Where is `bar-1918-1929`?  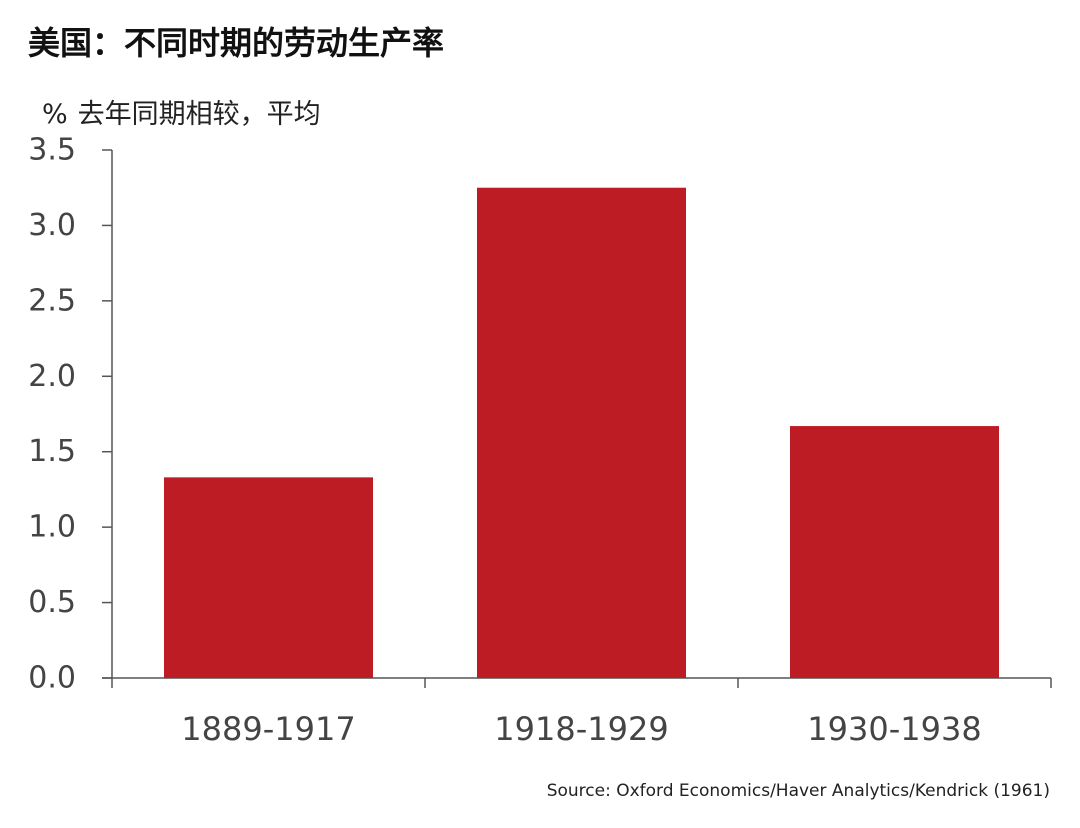
bar-1918-1929 is located at coordinates (581, 432).